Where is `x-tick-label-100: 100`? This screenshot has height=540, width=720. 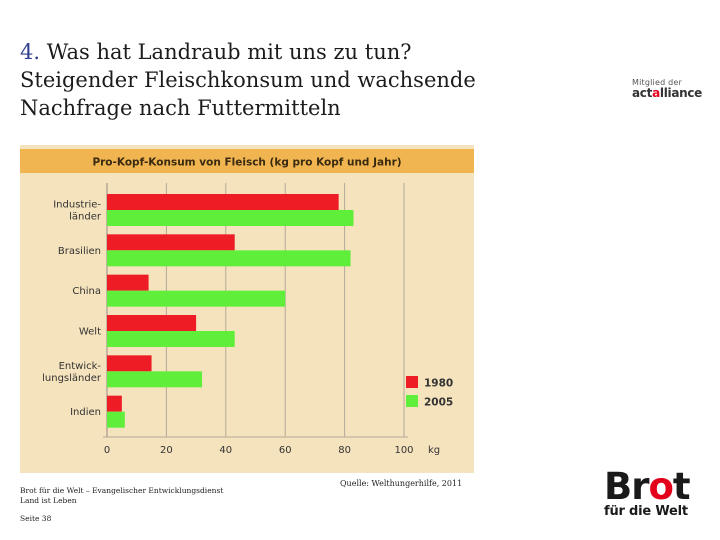 x-tick-label-100: 100 is located at coordinates (403, 450).